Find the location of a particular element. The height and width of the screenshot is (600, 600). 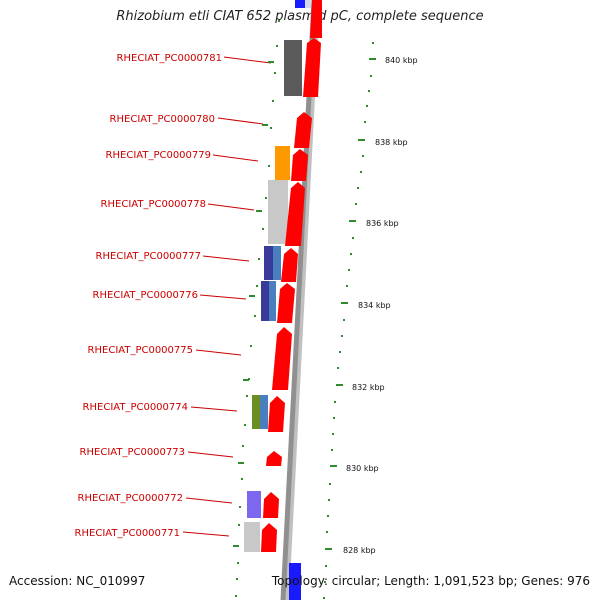

gene-label-775: RHECIAT_PC0000775 is located at coordinates (140, 350).